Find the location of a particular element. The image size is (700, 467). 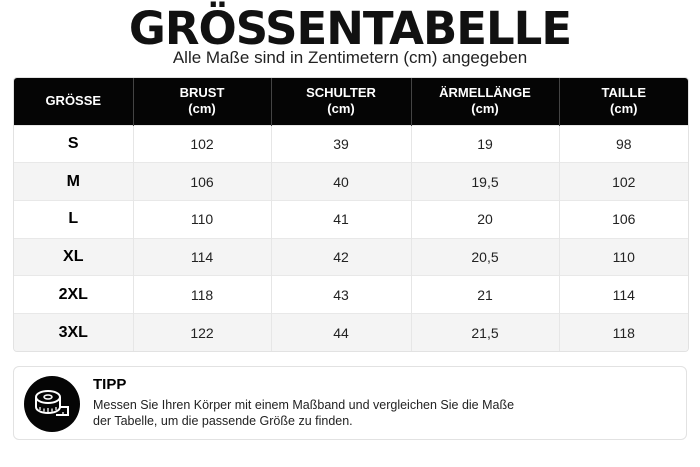

table-row: 3XL 122 44 21,5 118 is located at coordinates (351, 331).